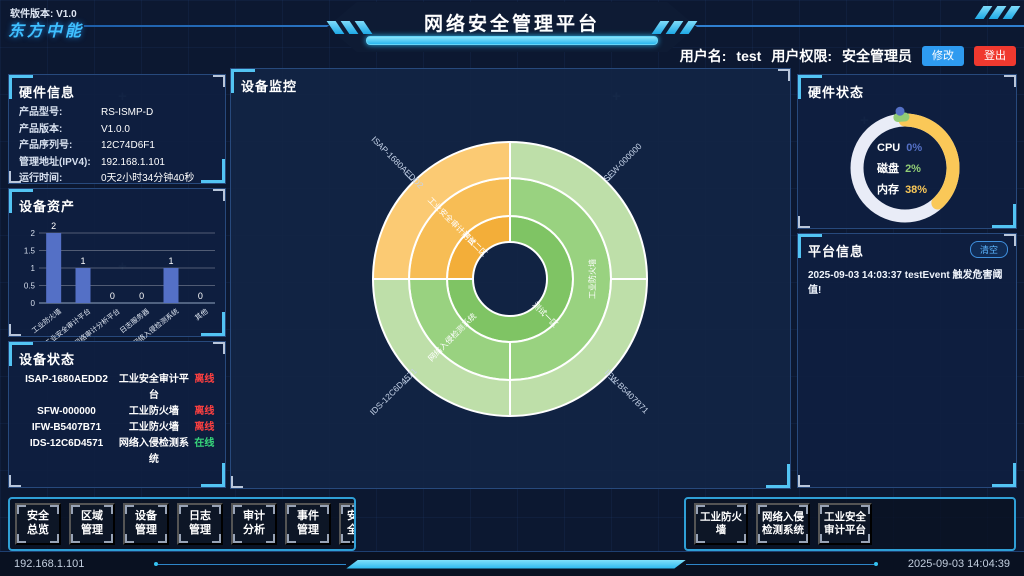 This screenshot has height=576, width=1024. Describe the element at coordinates (674, 27) in the screenshot. I see `banner-right-slashes-icon` at that location.